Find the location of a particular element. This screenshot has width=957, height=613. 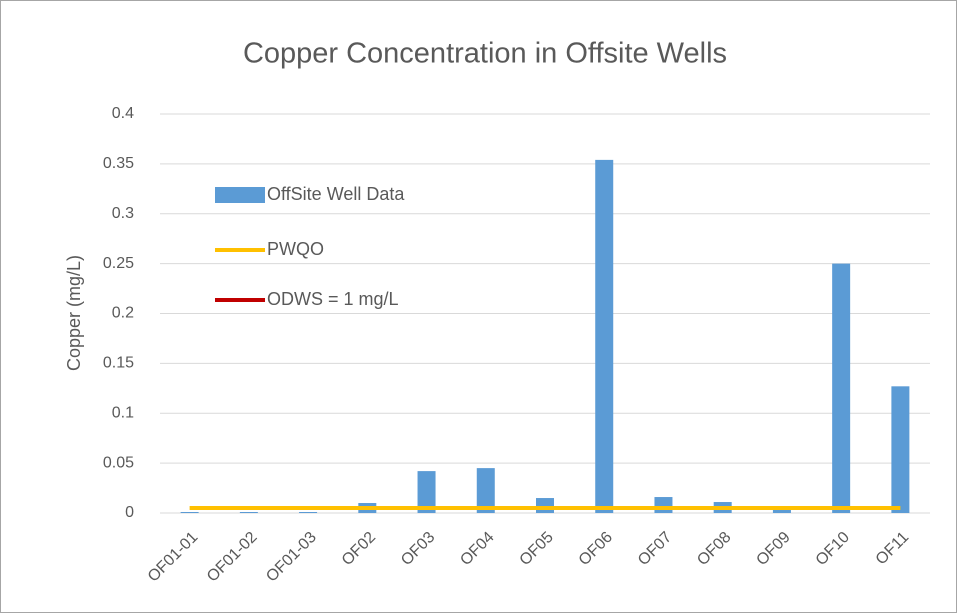

legend-label: ODWS = 1 mg/L is located at coordinates (333, 299).